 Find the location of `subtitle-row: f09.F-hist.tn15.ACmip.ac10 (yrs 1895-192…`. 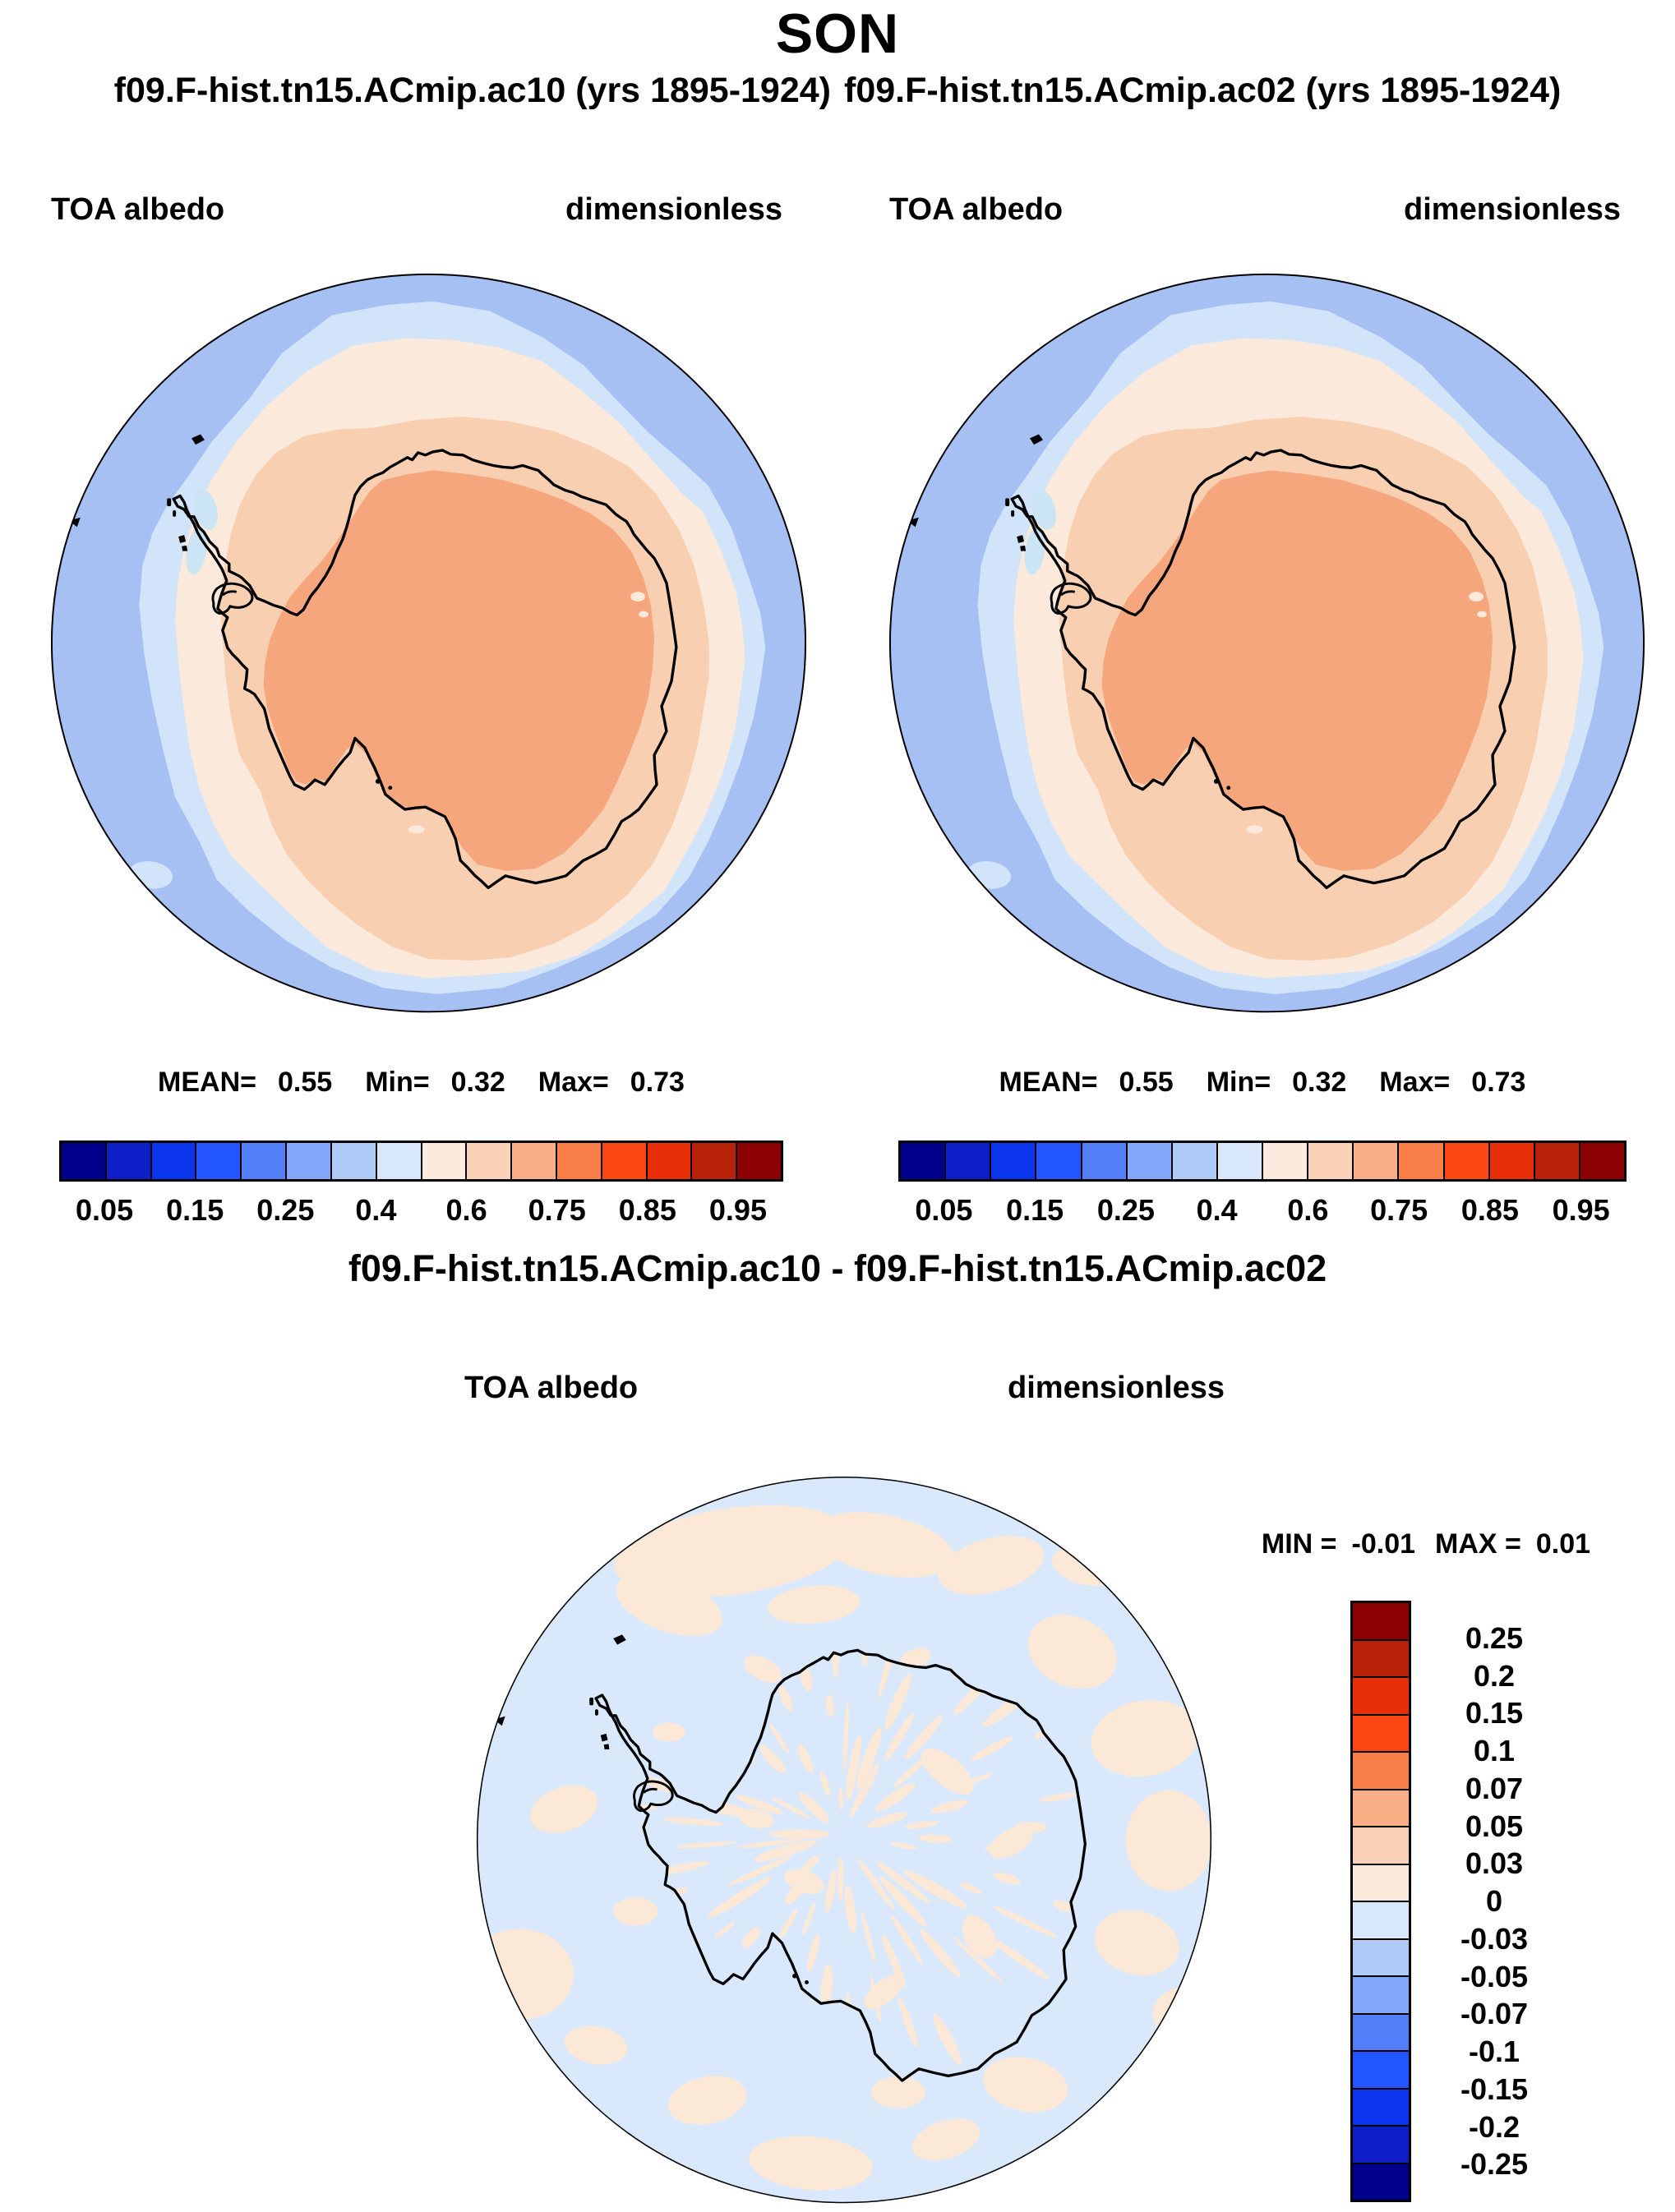

subtitle-row: f09.F-hist.tn15.ACmip.ac10 (yrs 1895-192… is located at coordinates (837, 91).